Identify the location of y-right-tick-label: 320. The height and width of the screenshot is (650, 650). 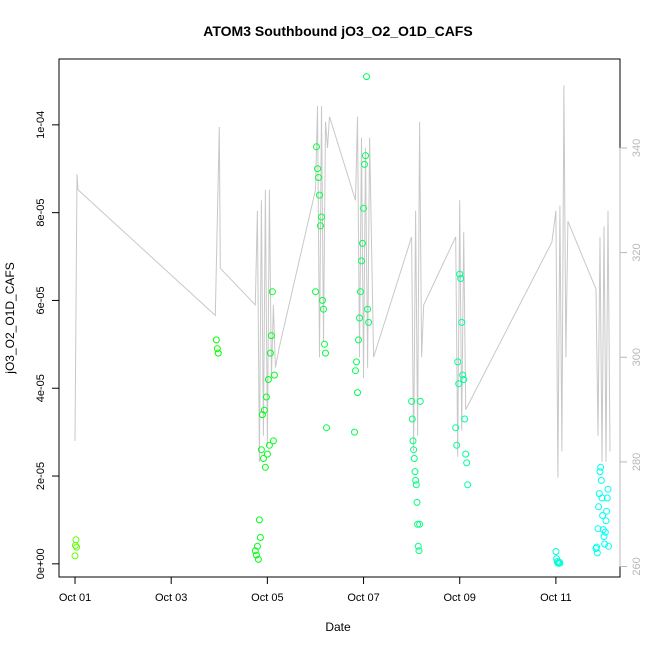
(637, 252).